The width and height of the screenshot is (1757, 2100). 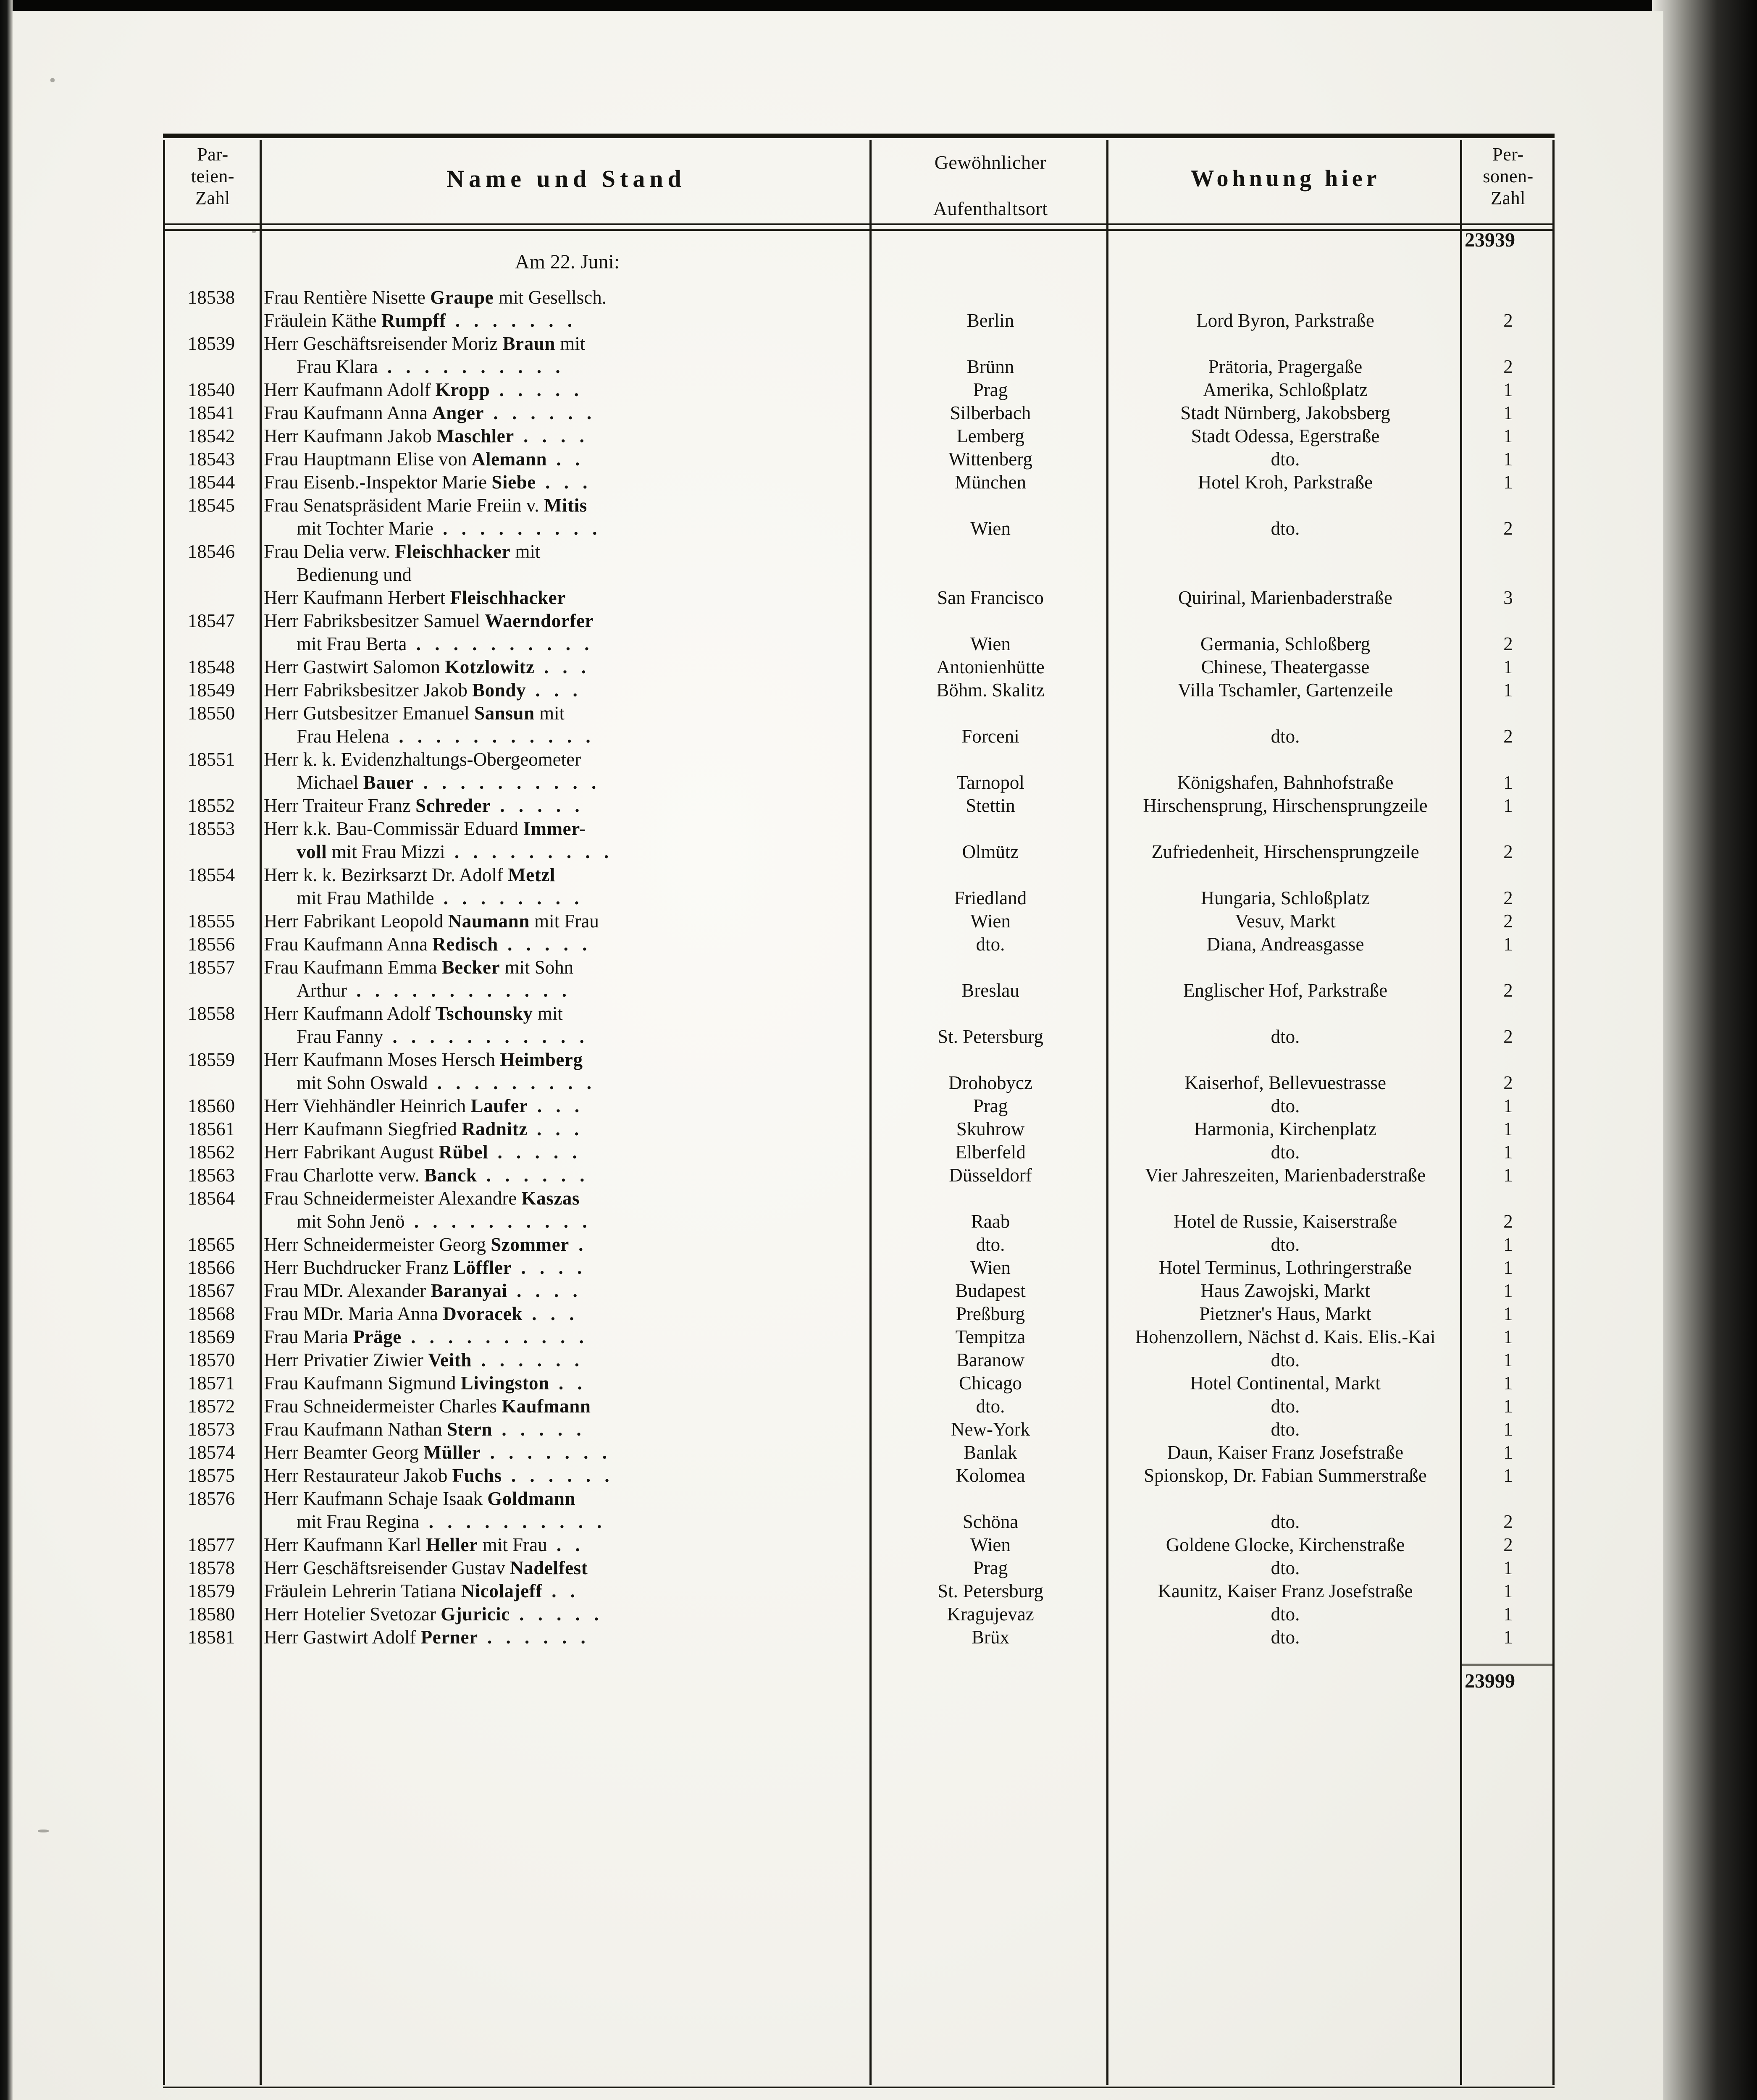 What do you see at coordinates (1285, 1544) in the screenshot?
I see `row-wohnung-hier: Goldene Glocke, Kirchenstraße` at bounding box center [1285, 1544].